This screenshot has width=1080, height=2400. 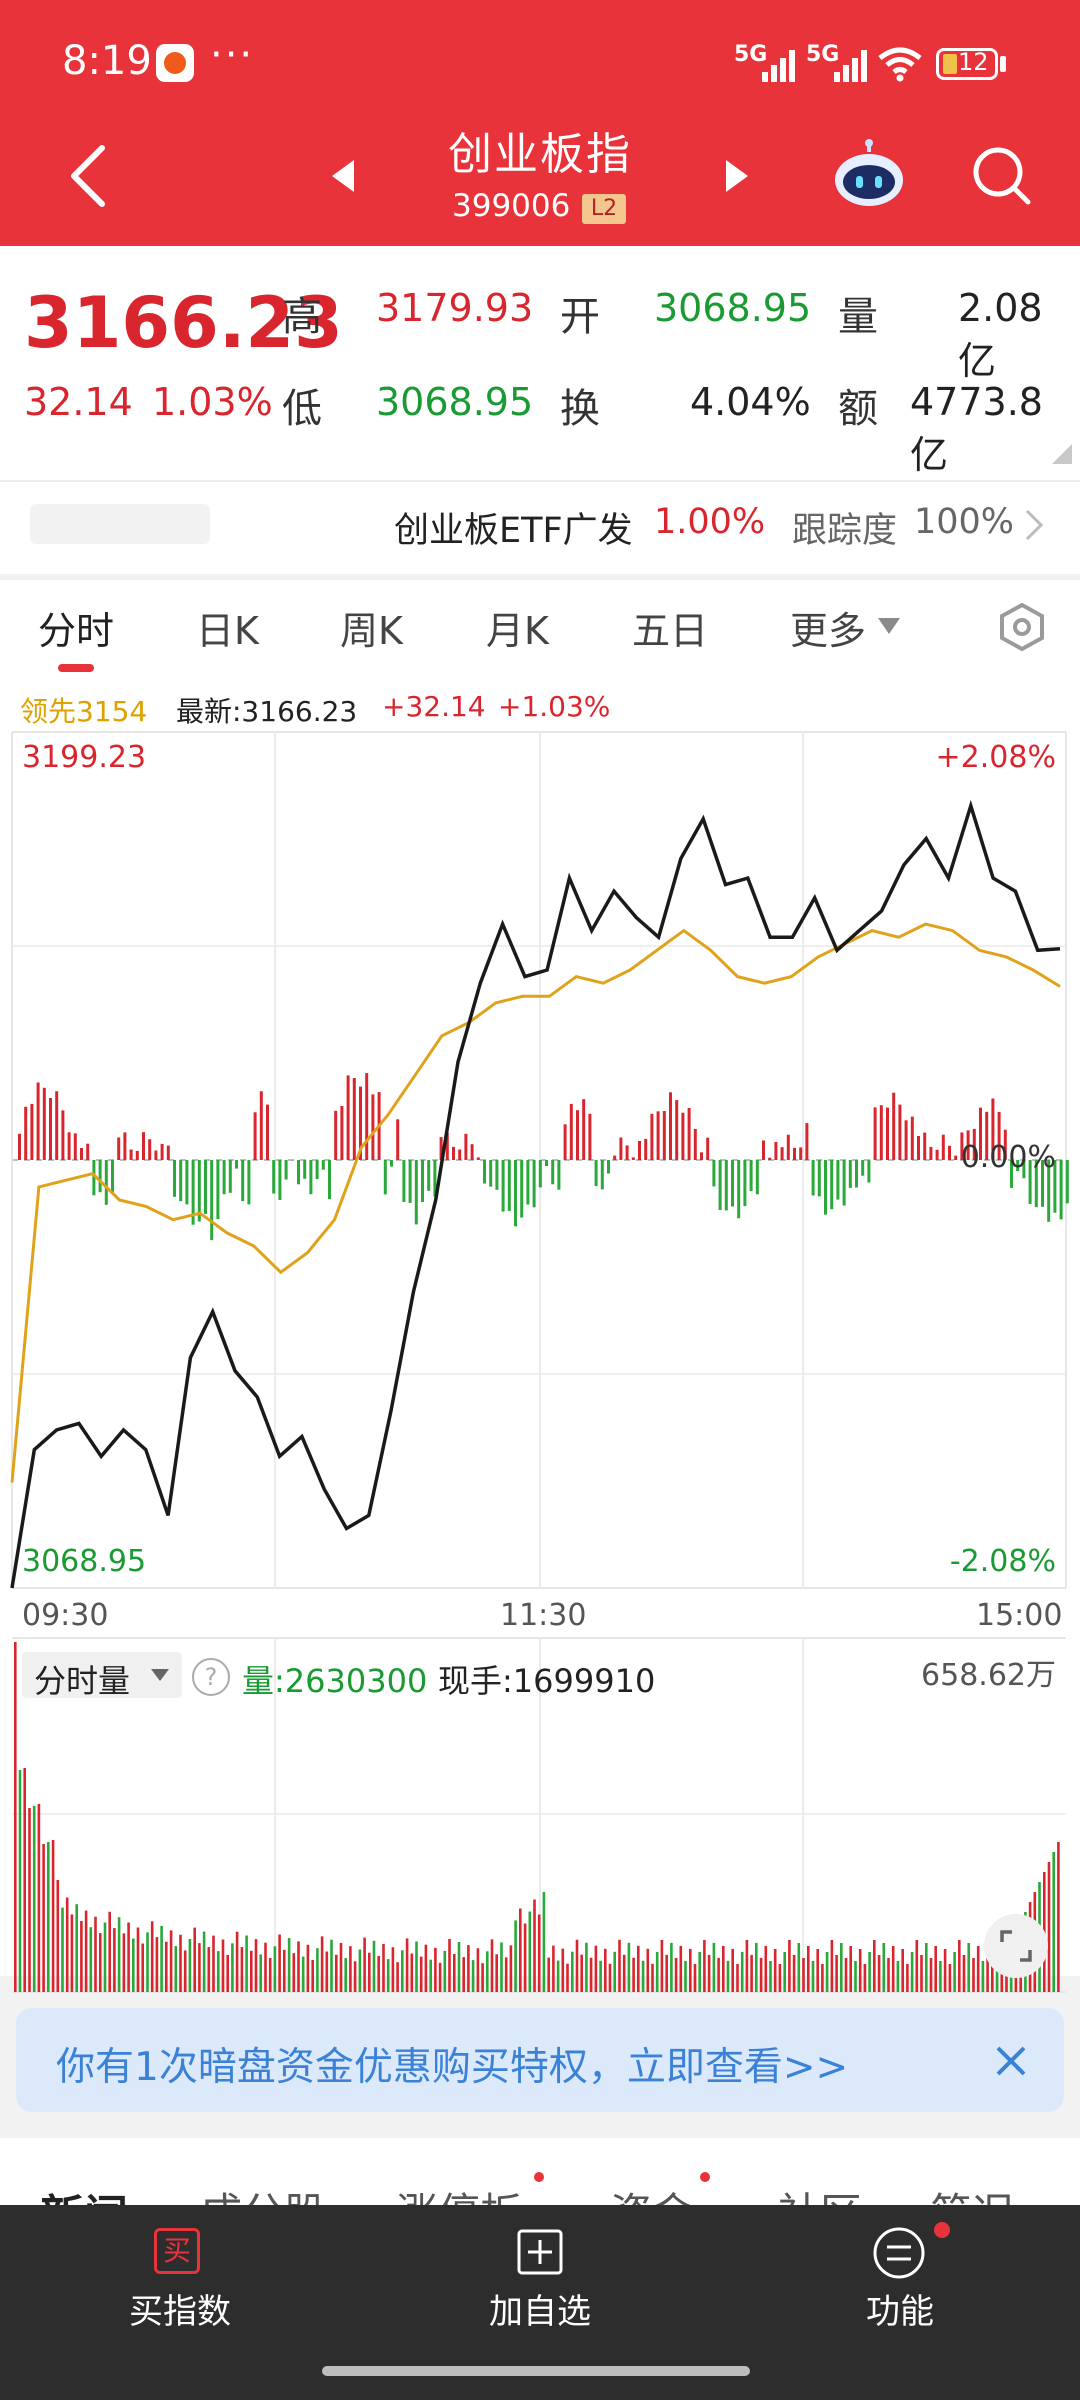 I want to click on next-stock-icon, so click(x=737, y=176).